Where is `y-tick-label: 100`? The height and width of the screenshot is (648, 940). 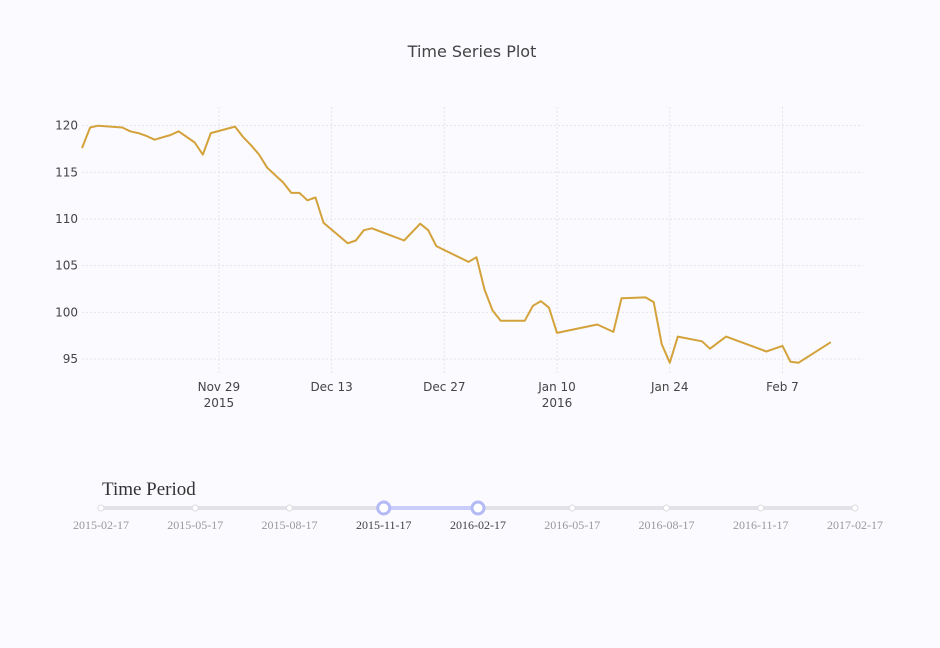
y-tick-label: 100 is located at coordinates (66, 312).